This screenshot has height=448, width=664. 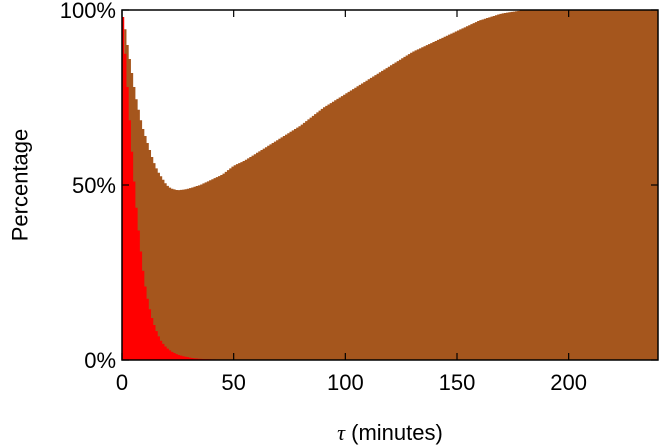 I want to click on x-tick-label: 150, so click(x=457, y=382).